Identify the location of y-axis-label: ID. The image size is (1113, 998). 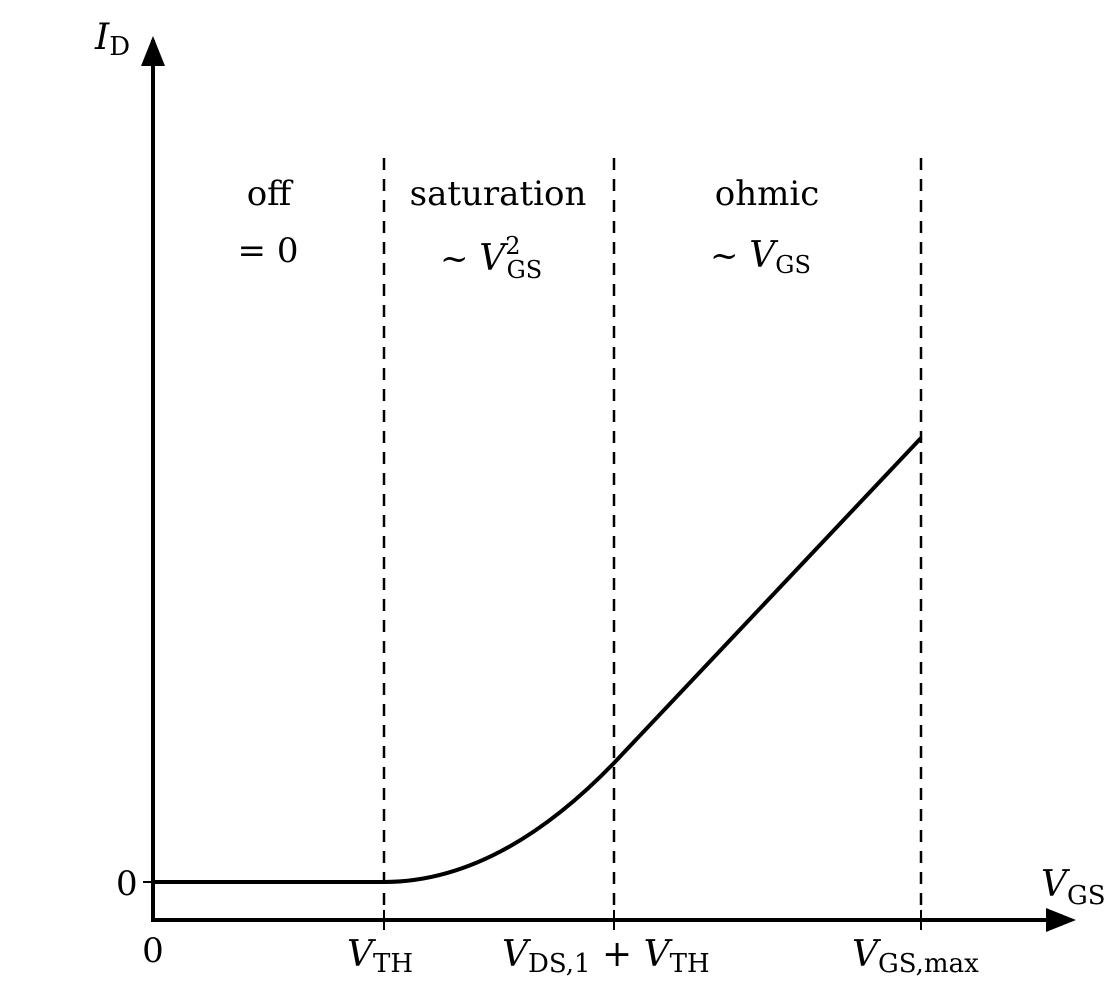
(112, 39).